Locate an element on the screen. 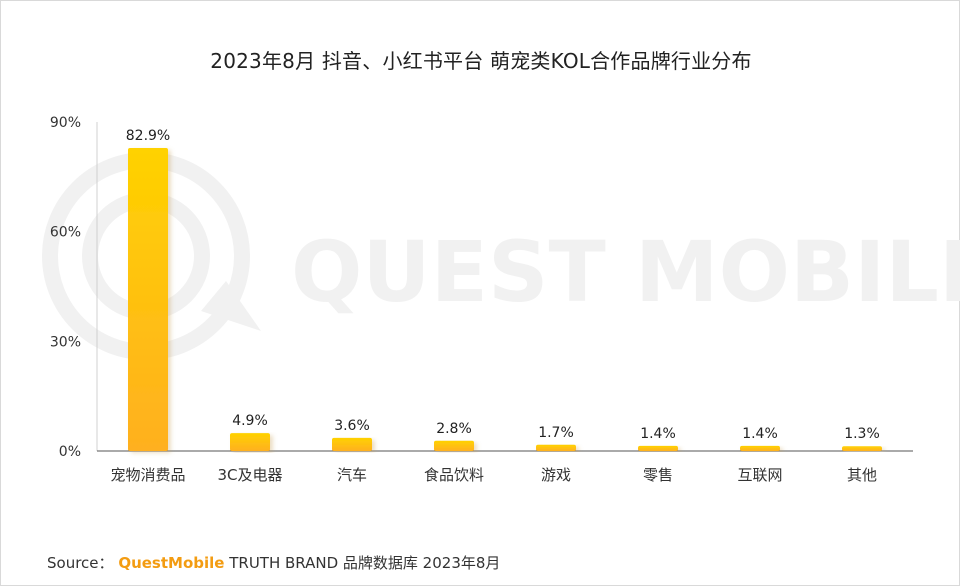  y-tick-label: 90% is located at coordinates (65, 123).